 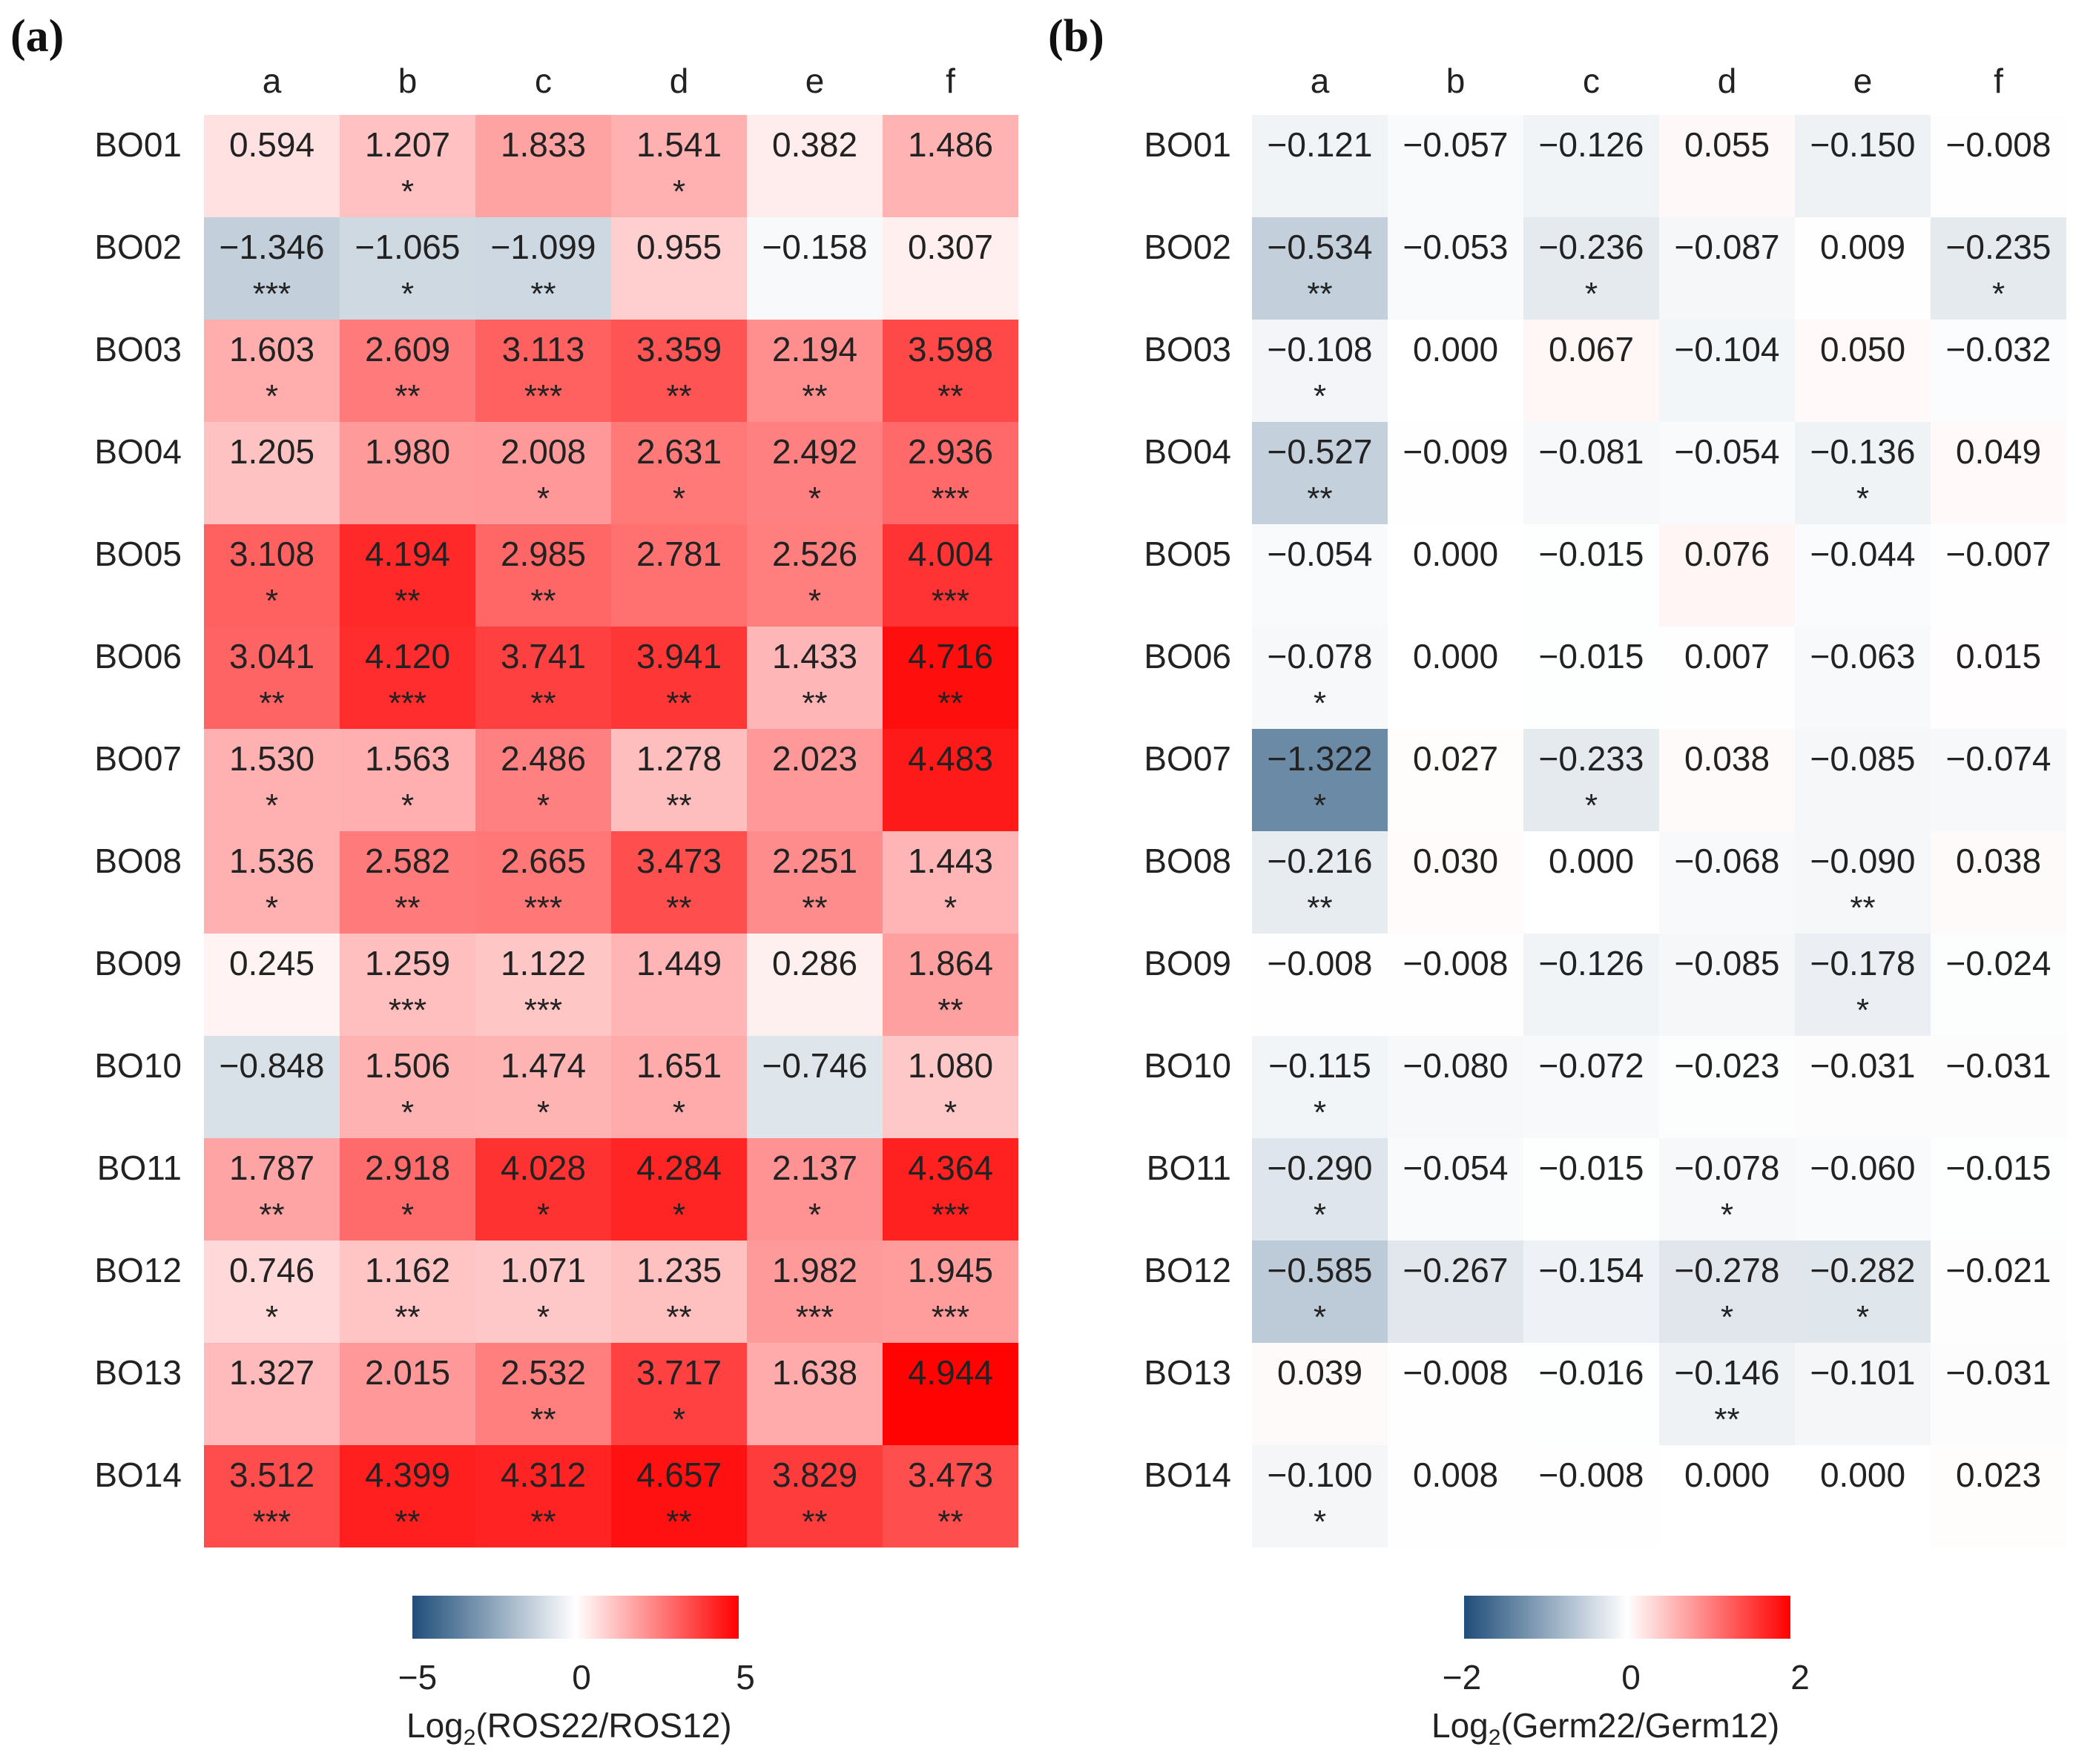 I want to click on column-header: d, so click(x=680, y=81).